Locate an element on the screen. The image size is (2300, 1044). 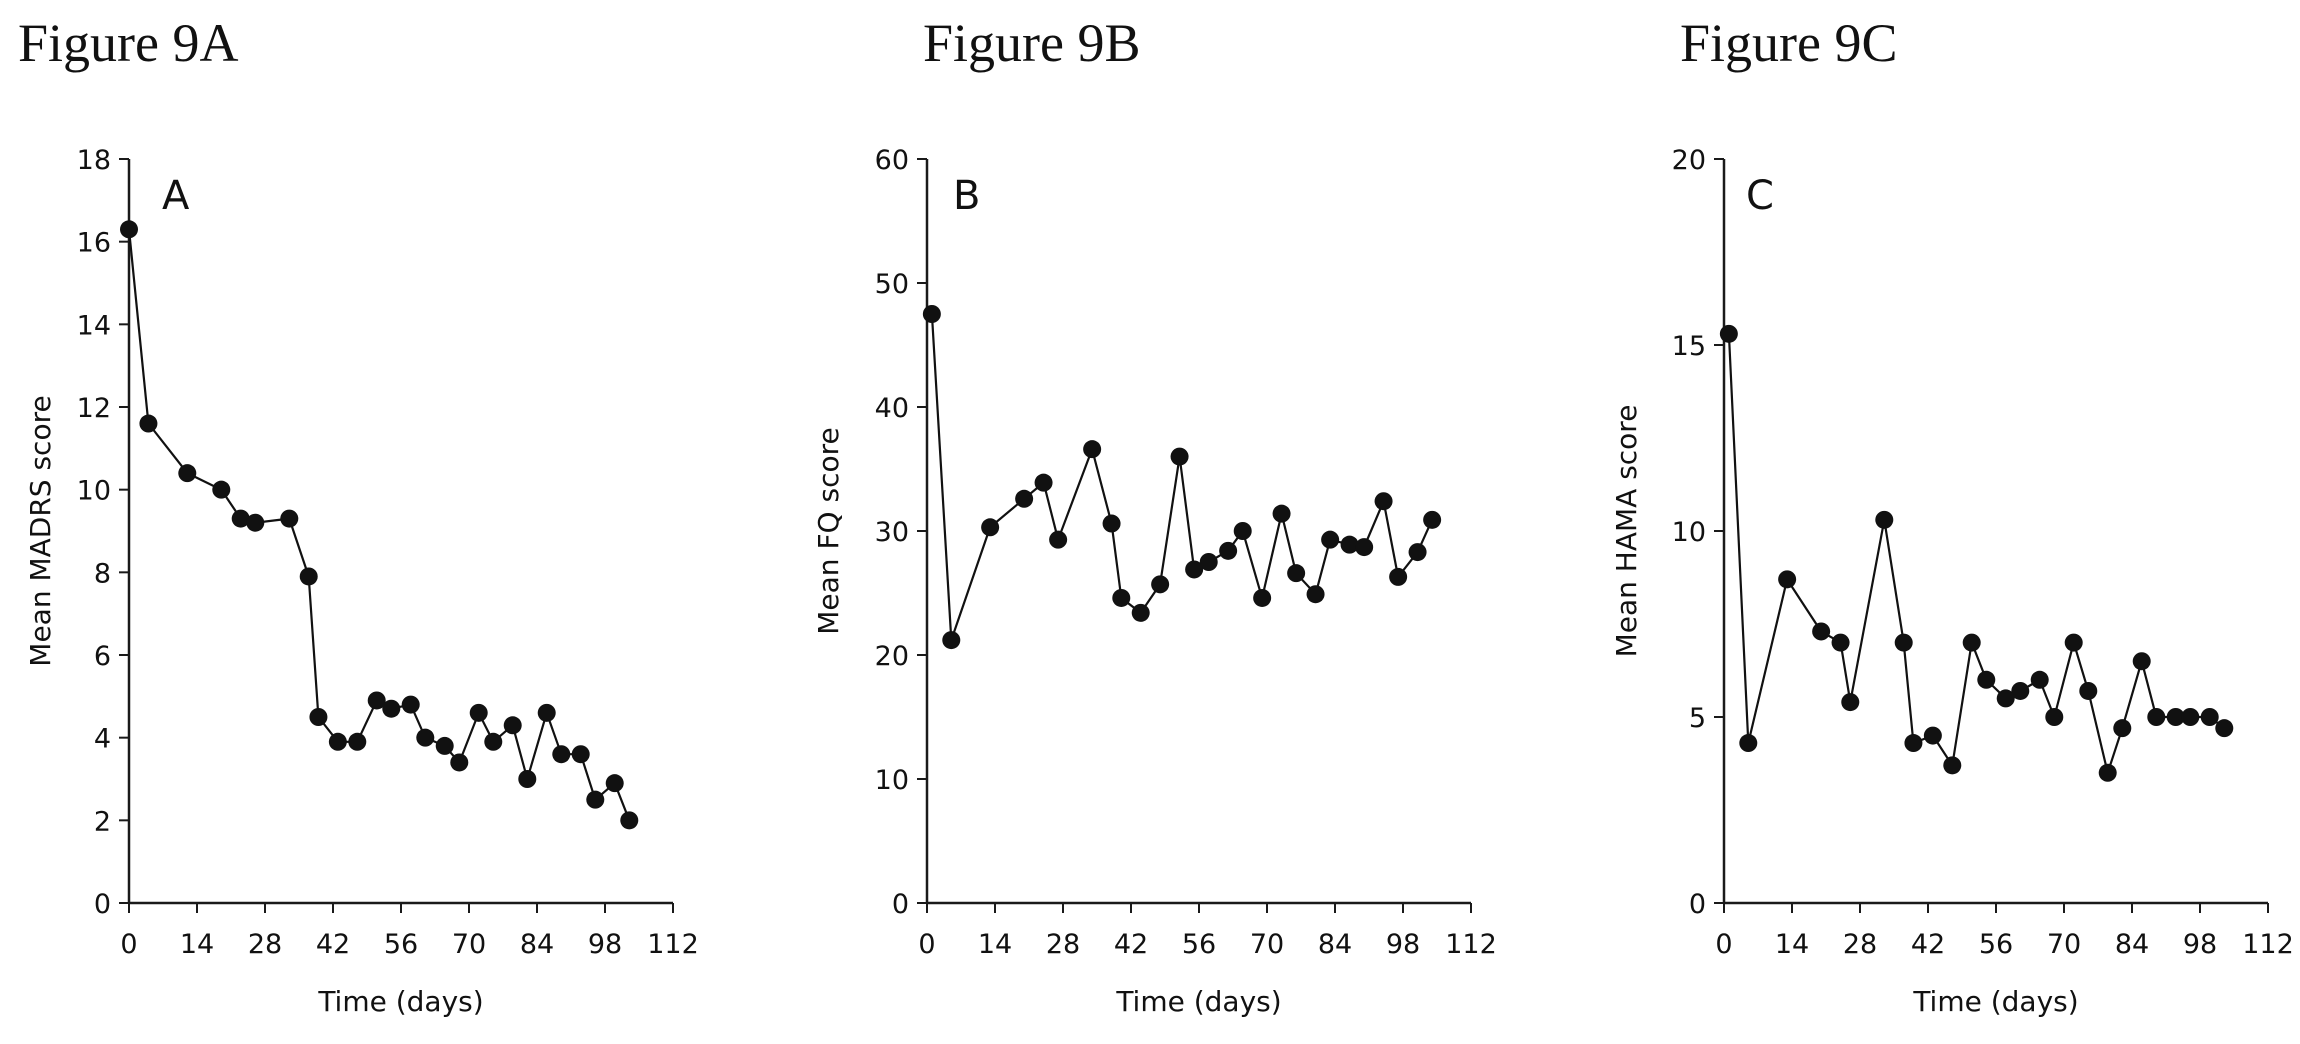
y-tick-label: 60 is located at coordinates (892, 160).